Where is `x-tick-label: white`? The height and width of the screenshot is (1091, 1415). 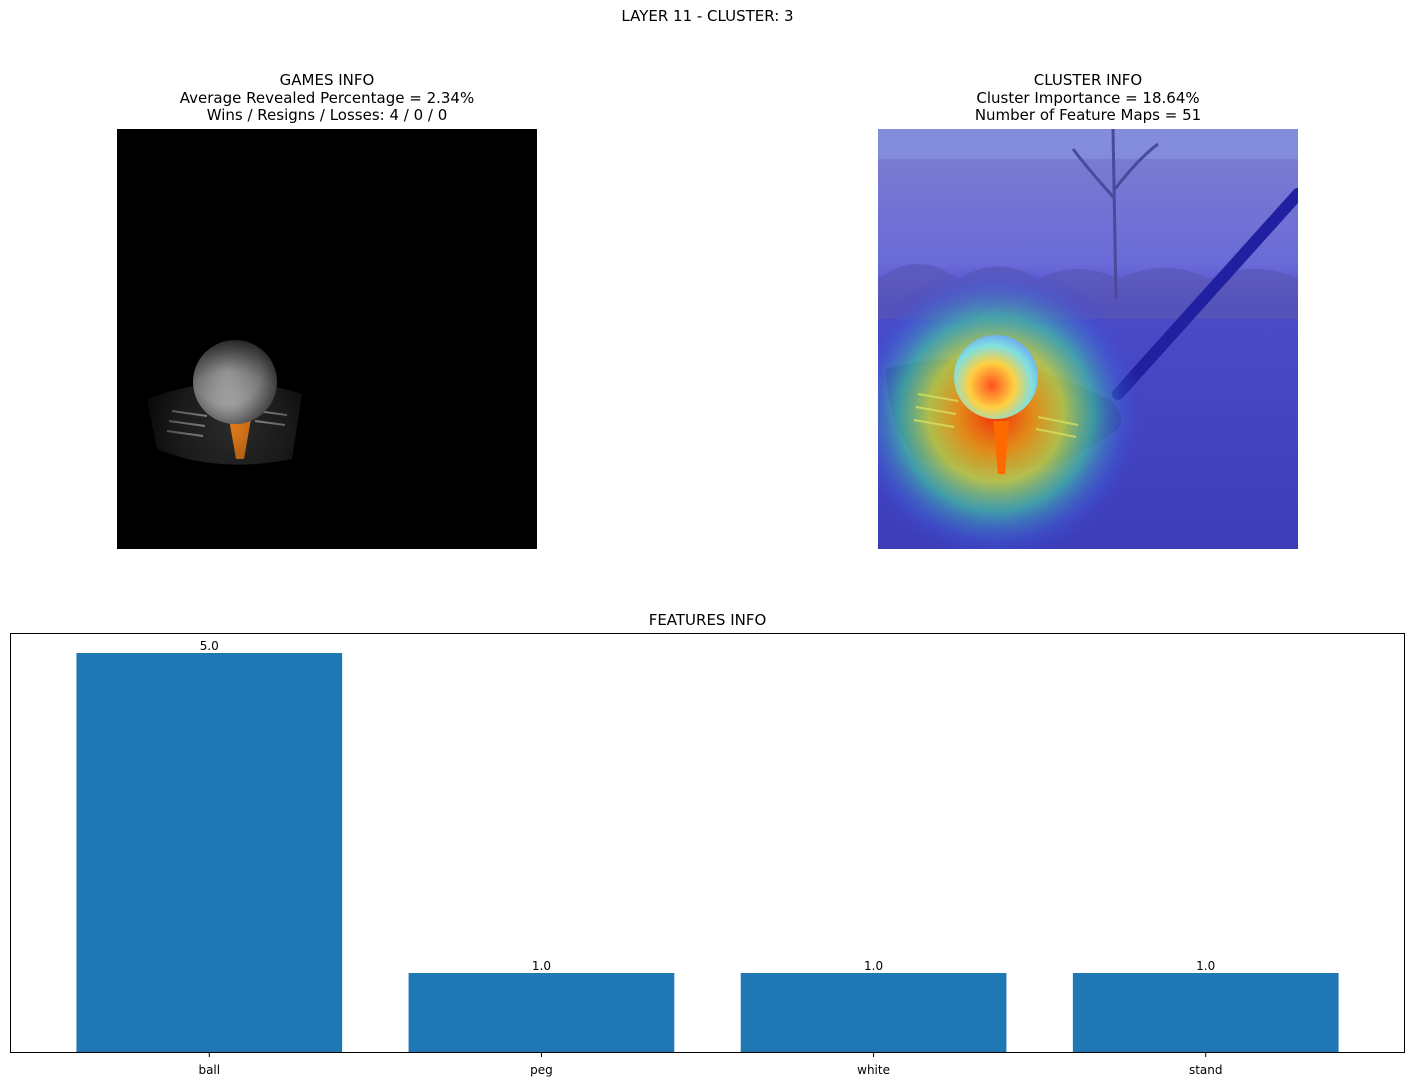 x-tick-label: white is located at coordinates (873, 1070).